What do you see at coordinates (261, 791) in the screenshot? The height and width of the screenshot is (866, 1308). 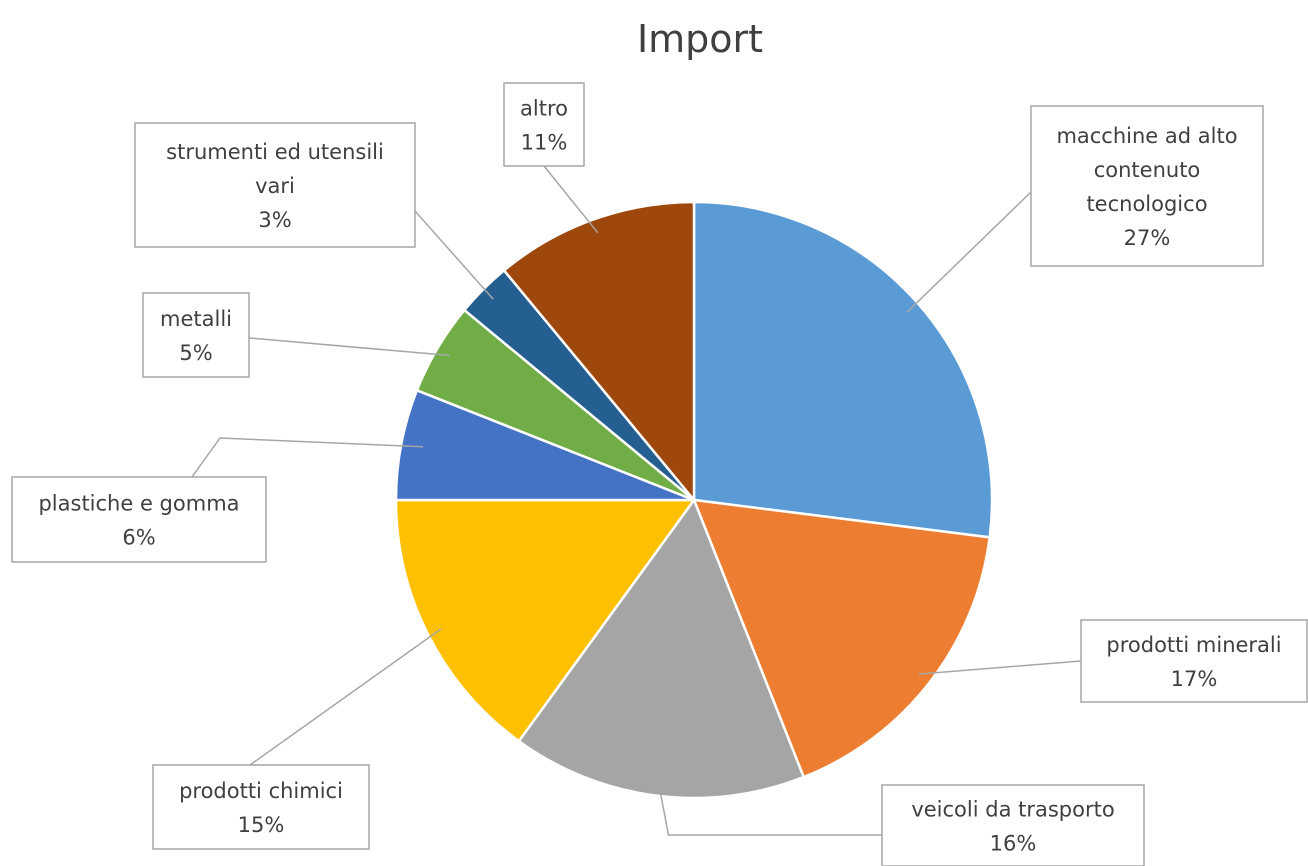 I see `data-label-category: prodotti chimici` at bounding box center [261, 791].